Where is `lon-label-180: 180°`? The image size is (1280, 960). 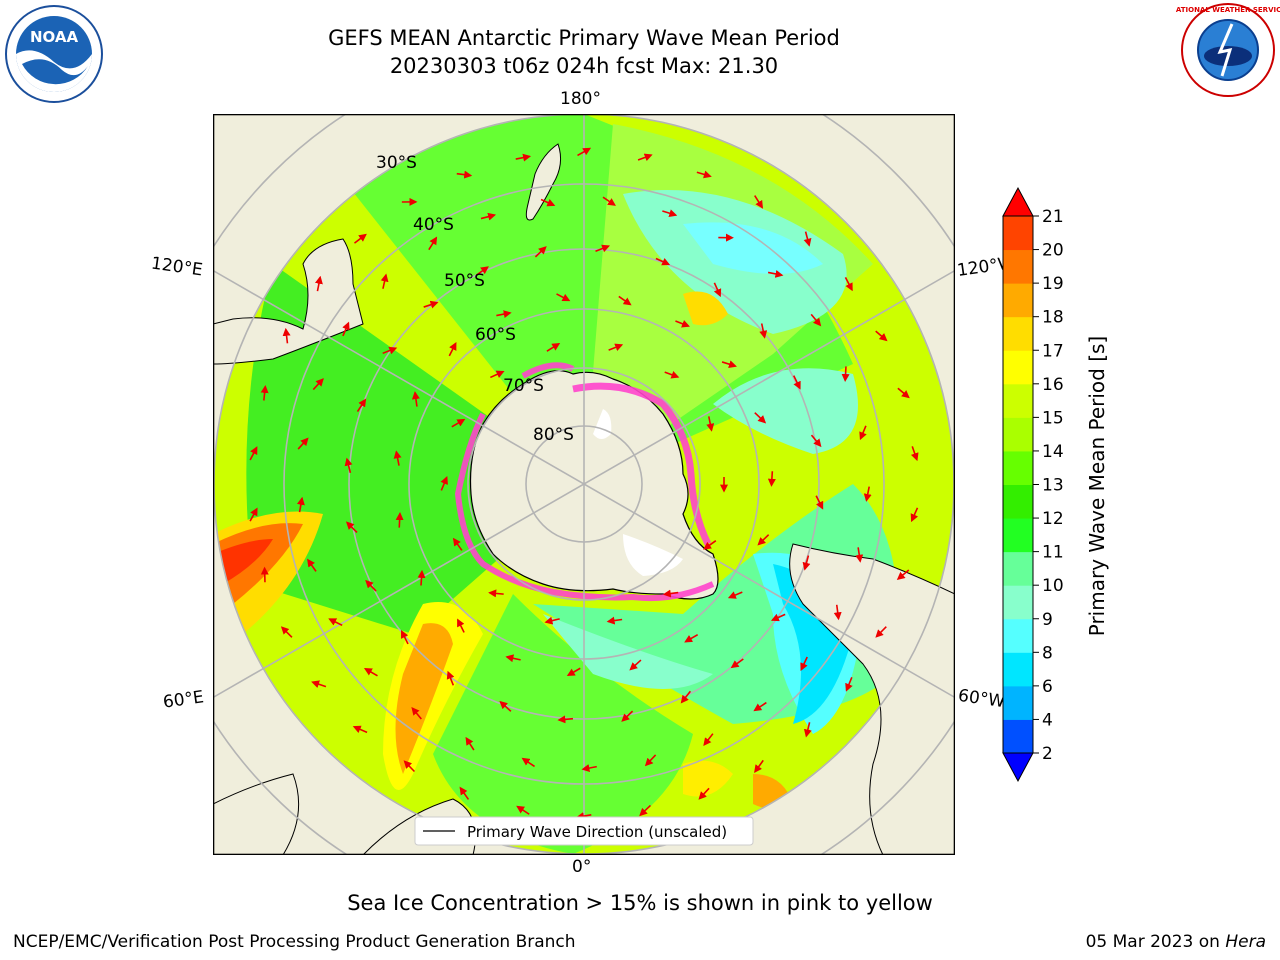 lon-label-180: 180° is located at coordinates (580, 99).